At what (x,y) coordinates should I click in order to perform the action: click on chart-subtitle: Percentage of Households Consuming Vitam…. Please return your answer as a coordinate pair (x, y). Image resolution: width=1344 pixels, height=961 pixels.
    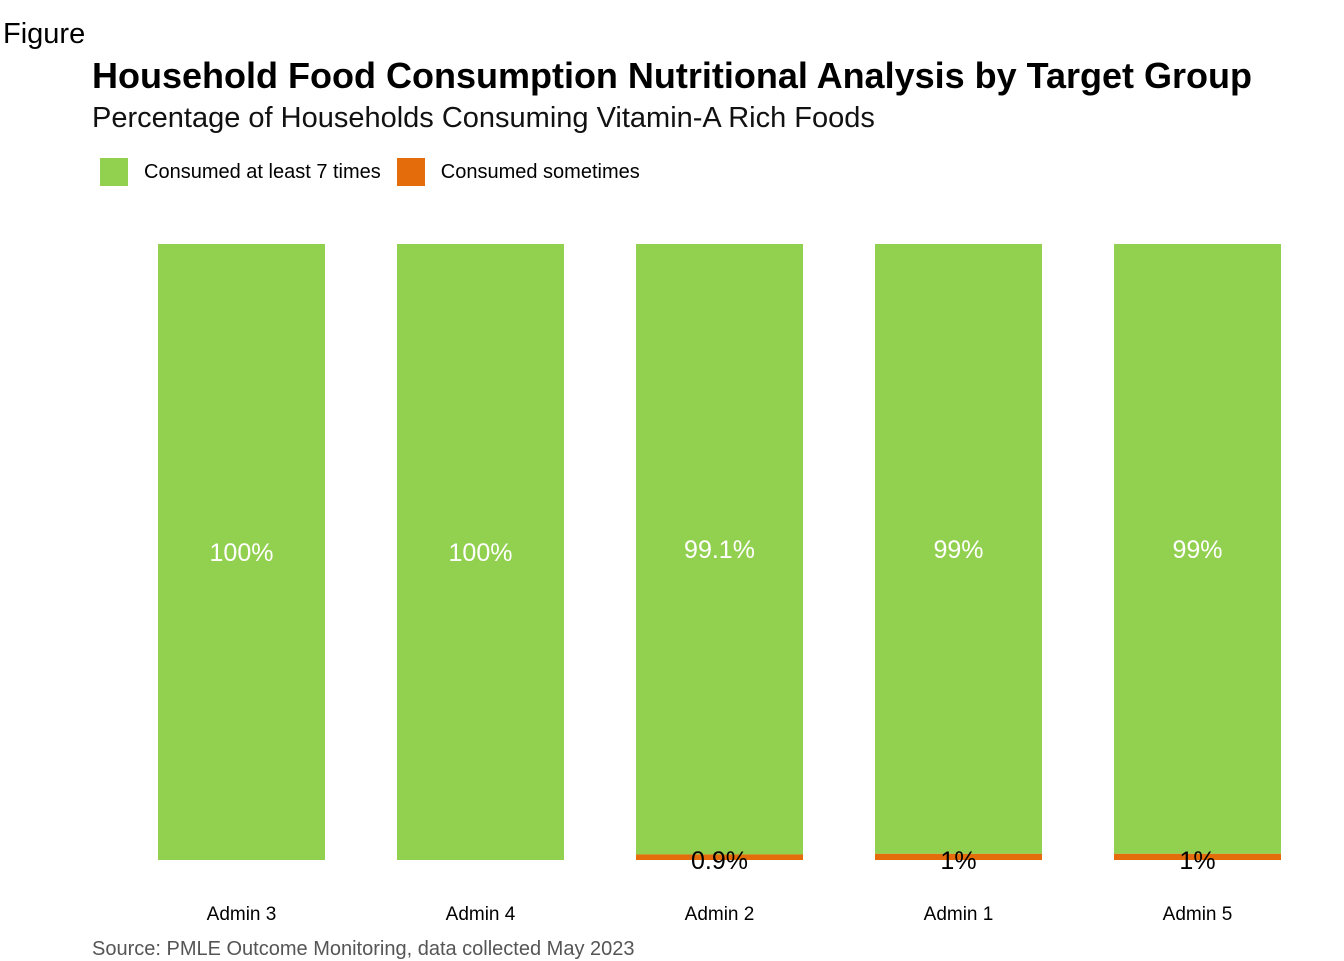
    Looking at the image, I should click on (483, 118).